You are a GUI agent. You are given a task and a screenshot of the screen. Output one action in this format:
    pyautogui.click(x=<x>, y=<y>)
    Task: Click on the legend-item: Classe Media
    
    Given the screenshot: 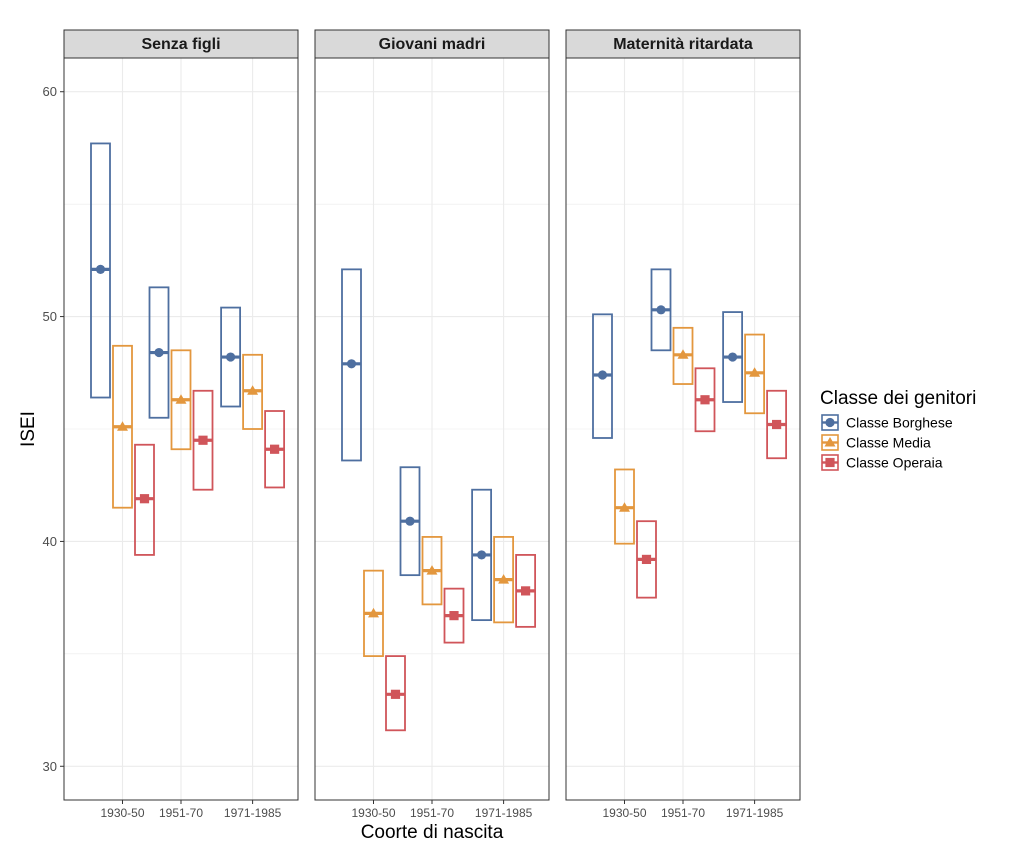 What is the action you would take?
    pyautogui.click(x=876, y=442)
    